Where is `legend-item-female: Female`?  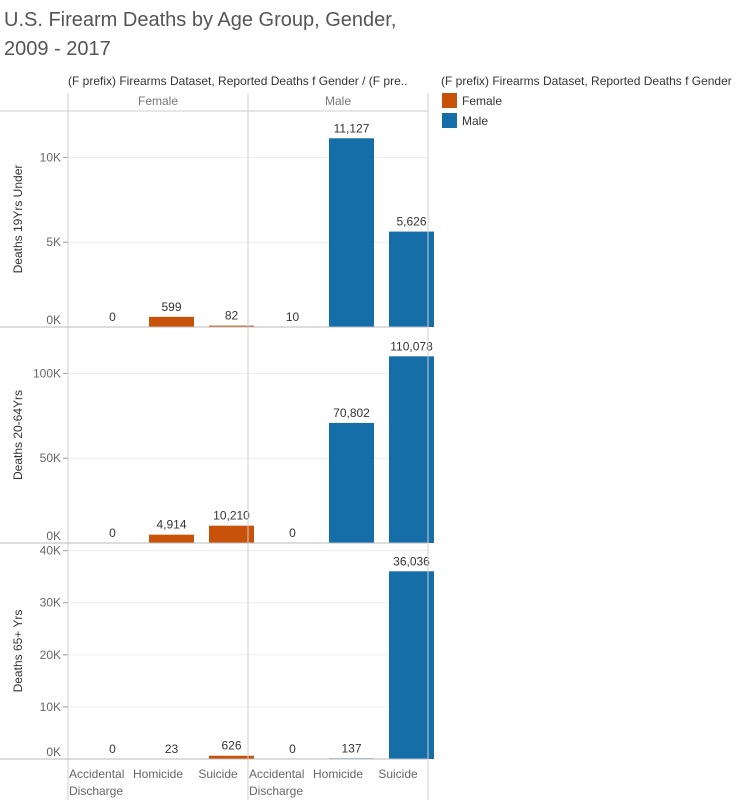 legend-item-female: Female is located at coordinates (472, 101).